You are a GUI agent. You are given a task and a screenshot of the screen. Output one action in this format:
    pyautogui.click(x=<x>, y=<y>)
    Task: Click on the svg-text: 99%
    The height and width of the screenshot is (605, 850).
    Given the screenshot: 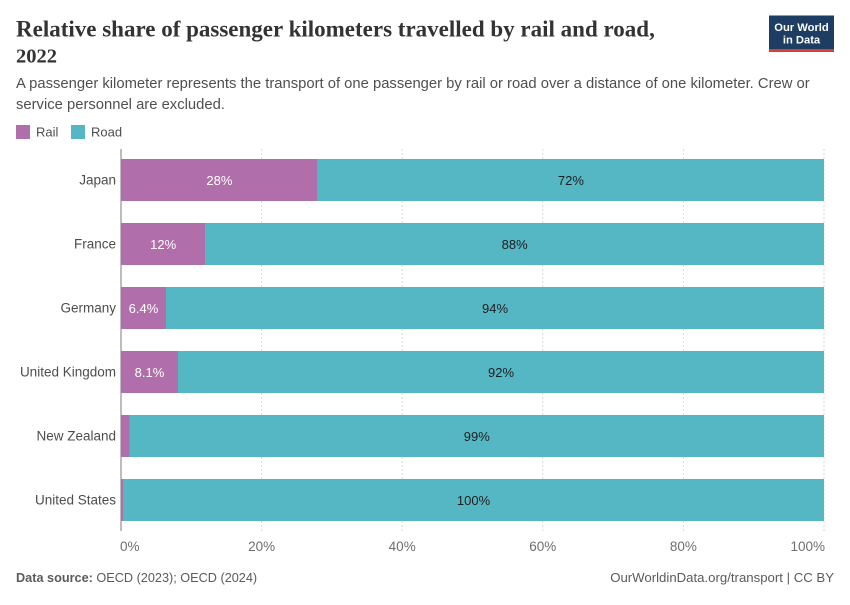 What is the action you would take?
    pyautogui.click(x=477, y=436)
    